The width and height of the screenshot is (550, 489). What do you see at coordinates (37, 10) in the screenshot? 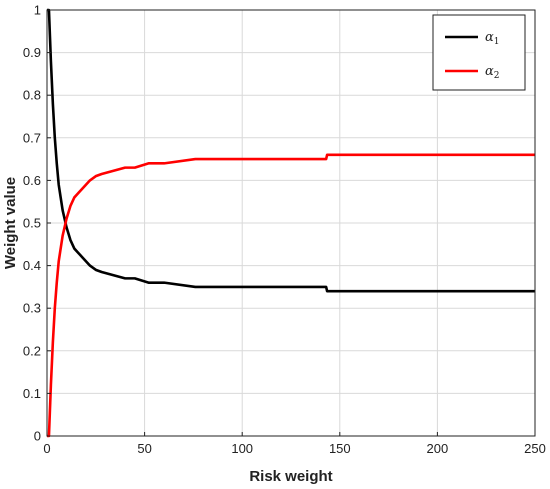
I see `y-tick-label: 1` at bounding box center [37, 10].